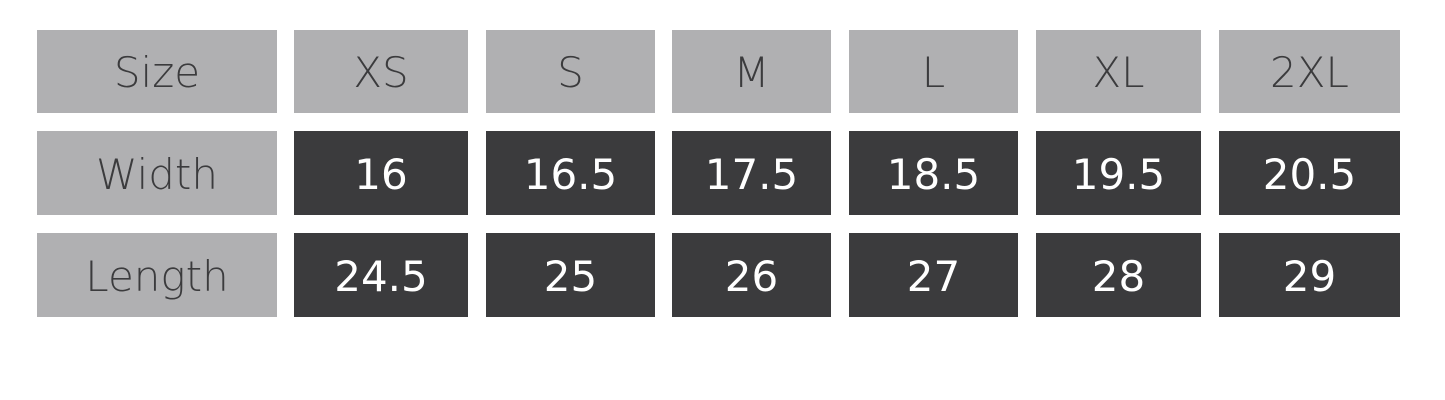 The image size is (1445, 400). What do you see at coordinates (933, 173) in the screenshot?
I see `value-cell: 18.5` at bounding box center [933, 173].